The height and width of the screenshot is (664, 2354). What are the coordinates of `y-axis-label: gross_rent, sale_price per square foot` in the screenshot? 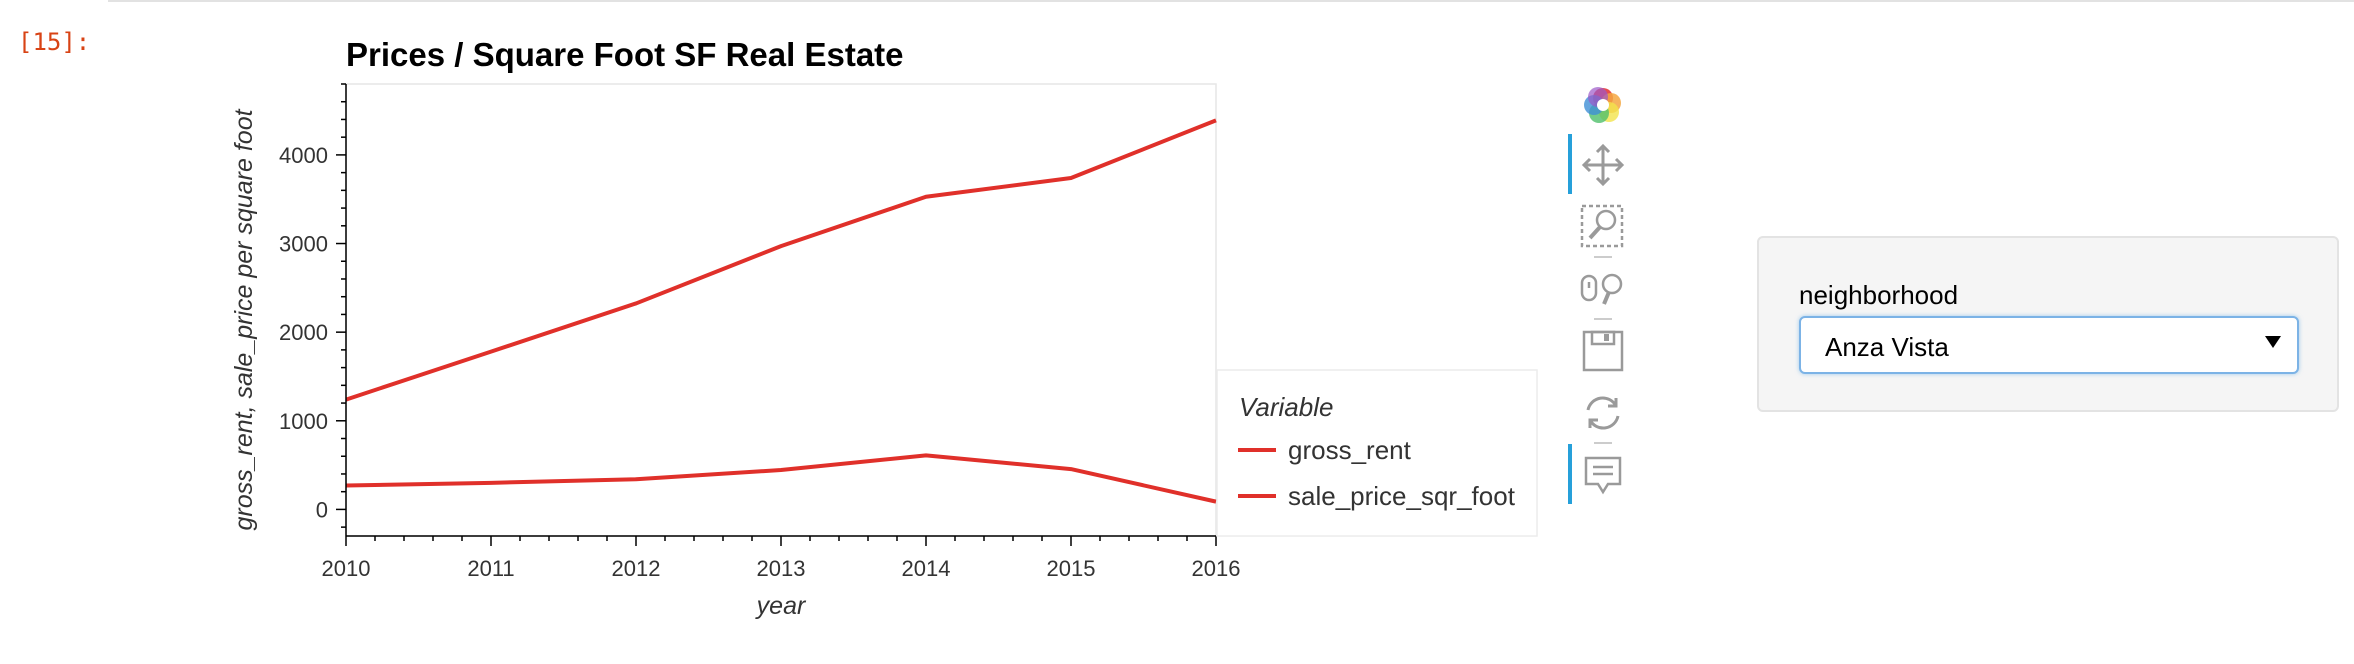 It's located at (244, 319).